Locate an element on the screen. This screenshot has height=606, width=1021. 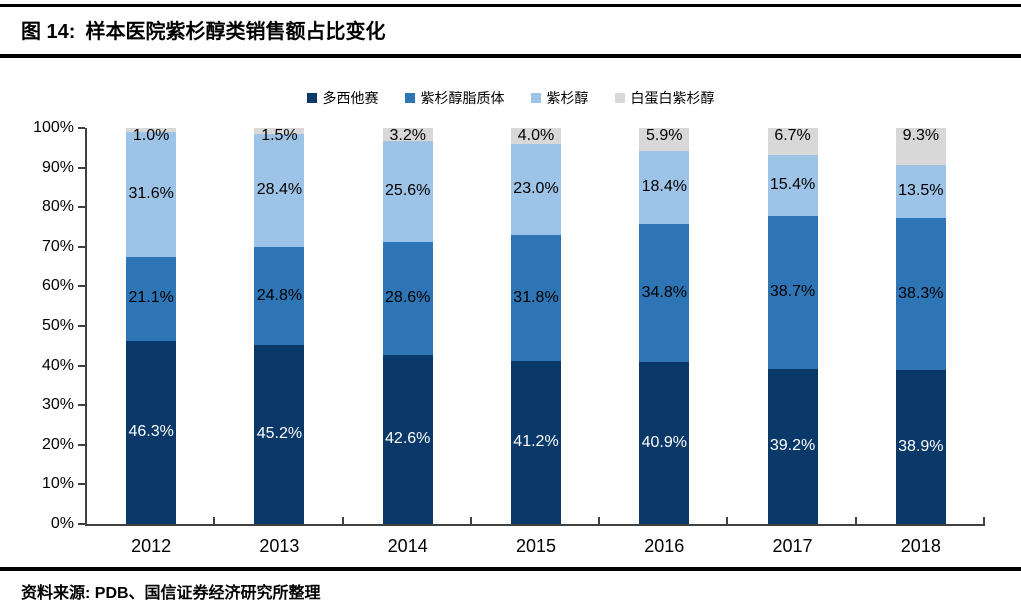
legend-label: 多西他赛 is located at coordinates (350, 98).